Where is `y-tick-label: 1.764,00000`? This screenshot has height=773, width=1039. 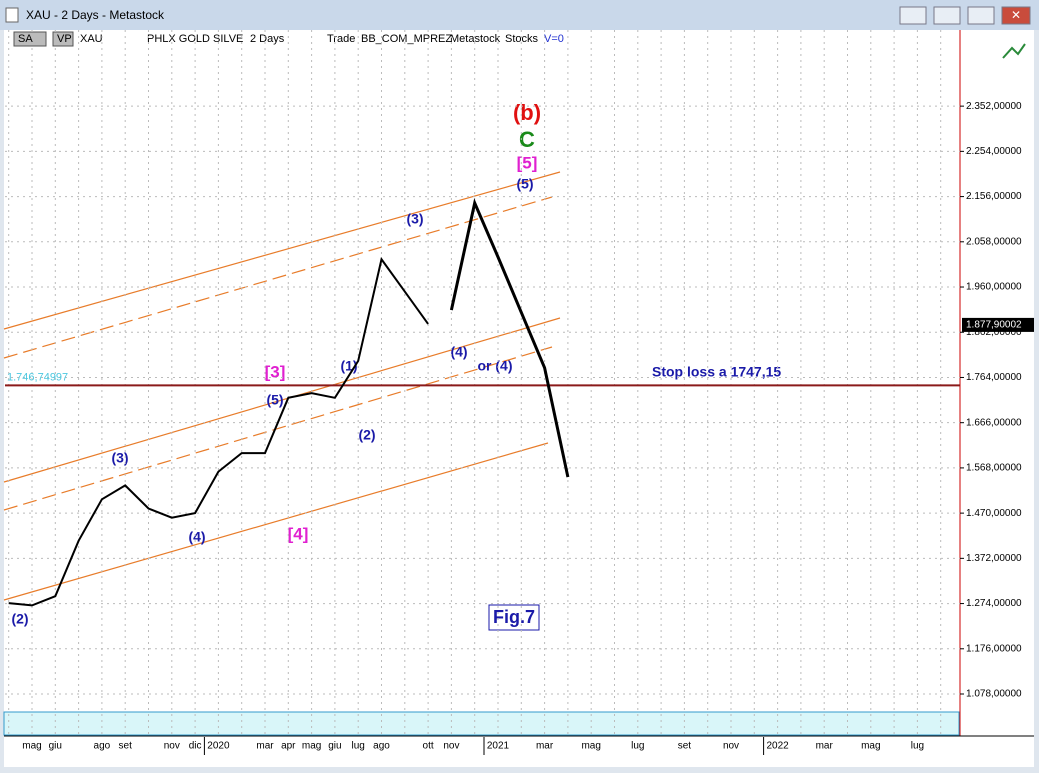
y-tick-label: 1.764,00000 is located at coordinates (994, 377).